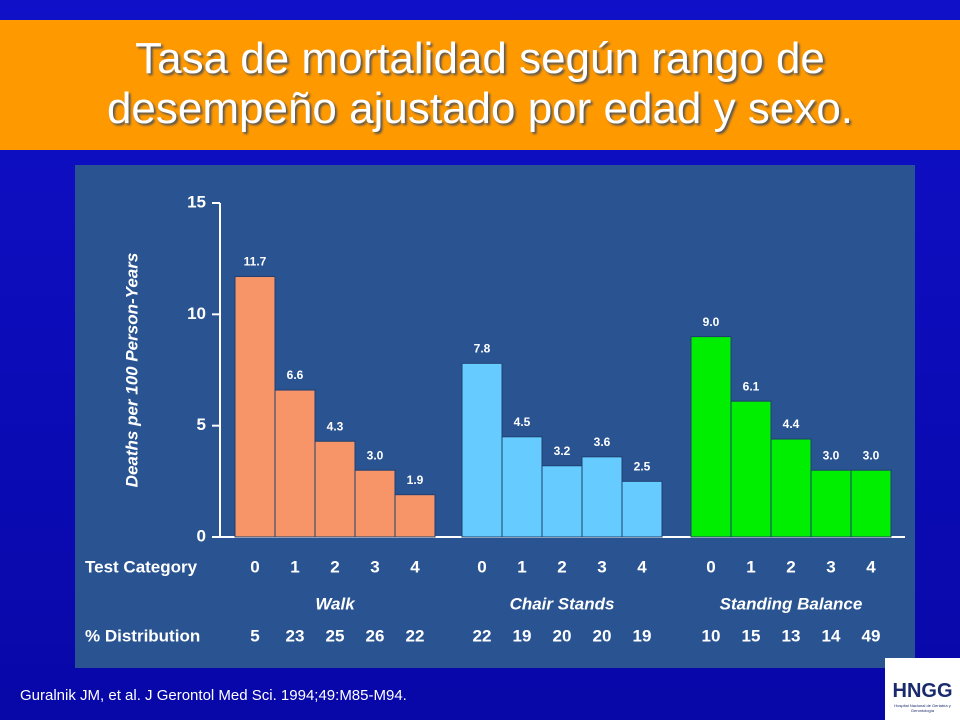  I want to click on value-label: 1.9, so click(415, 480).